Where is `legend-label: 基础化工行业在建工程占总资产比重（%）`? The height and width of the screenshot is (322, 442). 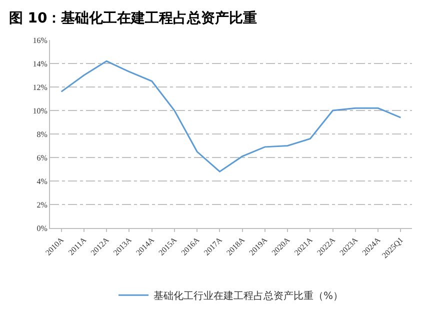 legend-label: 基础化工行业在建工程占总资产比重（%） is located at coordinates (249, 296).